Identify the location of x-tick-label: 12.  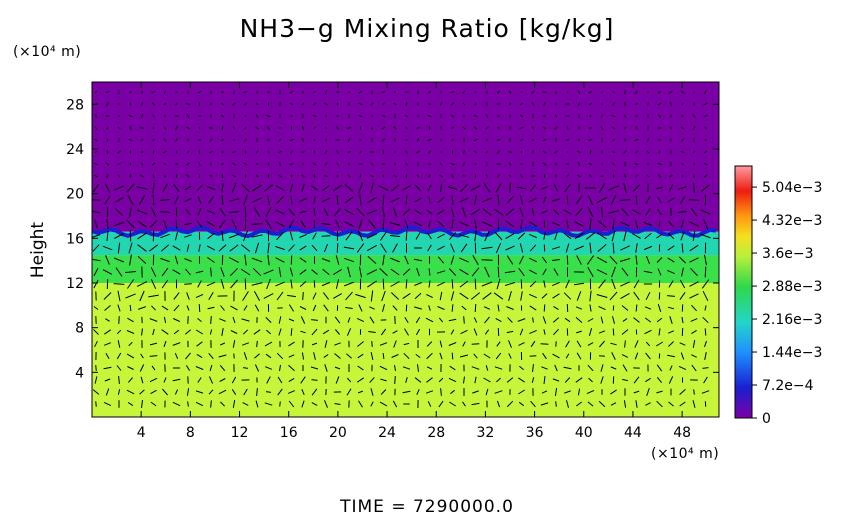
(240, 433).